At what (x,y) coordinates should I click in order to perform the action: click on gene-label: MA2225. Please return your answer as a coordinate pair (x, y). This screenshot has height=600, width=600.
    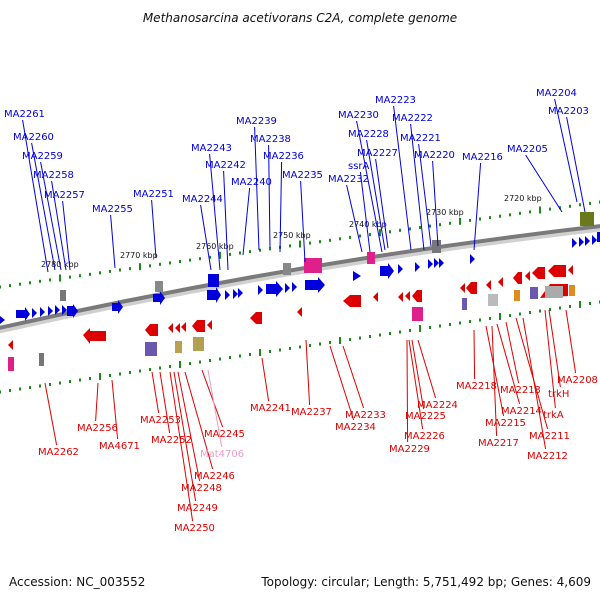
    Looking at the image, I should click on (425, 416).